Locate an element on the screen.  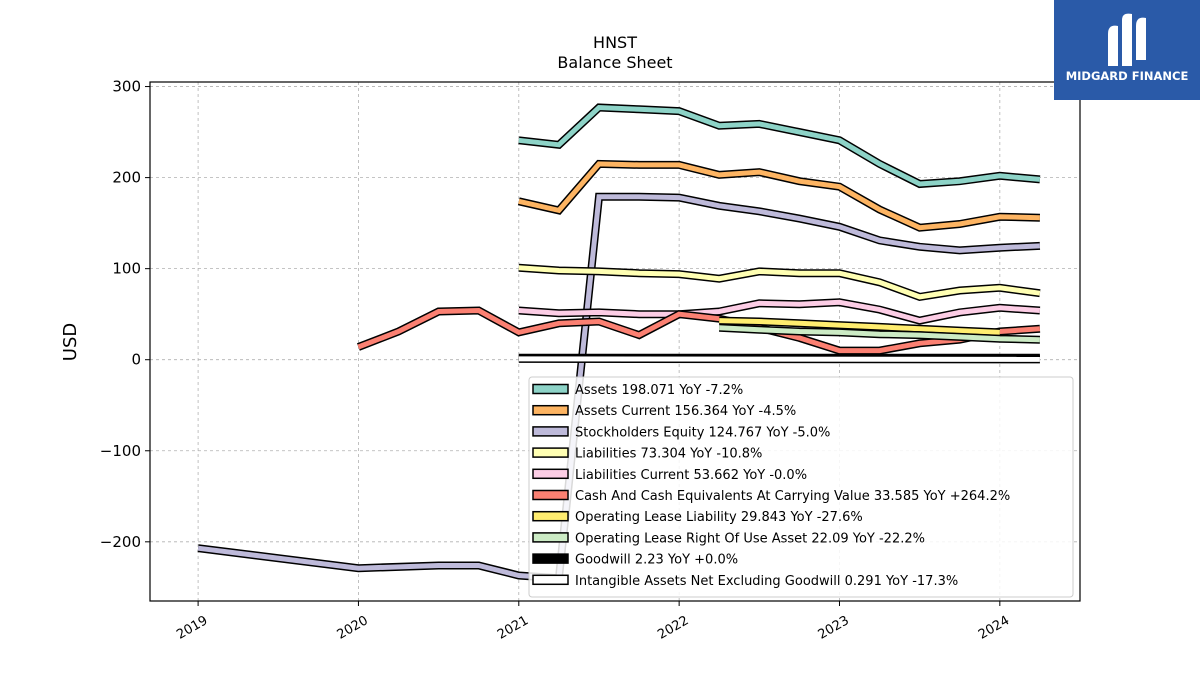
legend-label: Assets Current 156.364 YoY -4.5% is located at coordinates (685, 411).